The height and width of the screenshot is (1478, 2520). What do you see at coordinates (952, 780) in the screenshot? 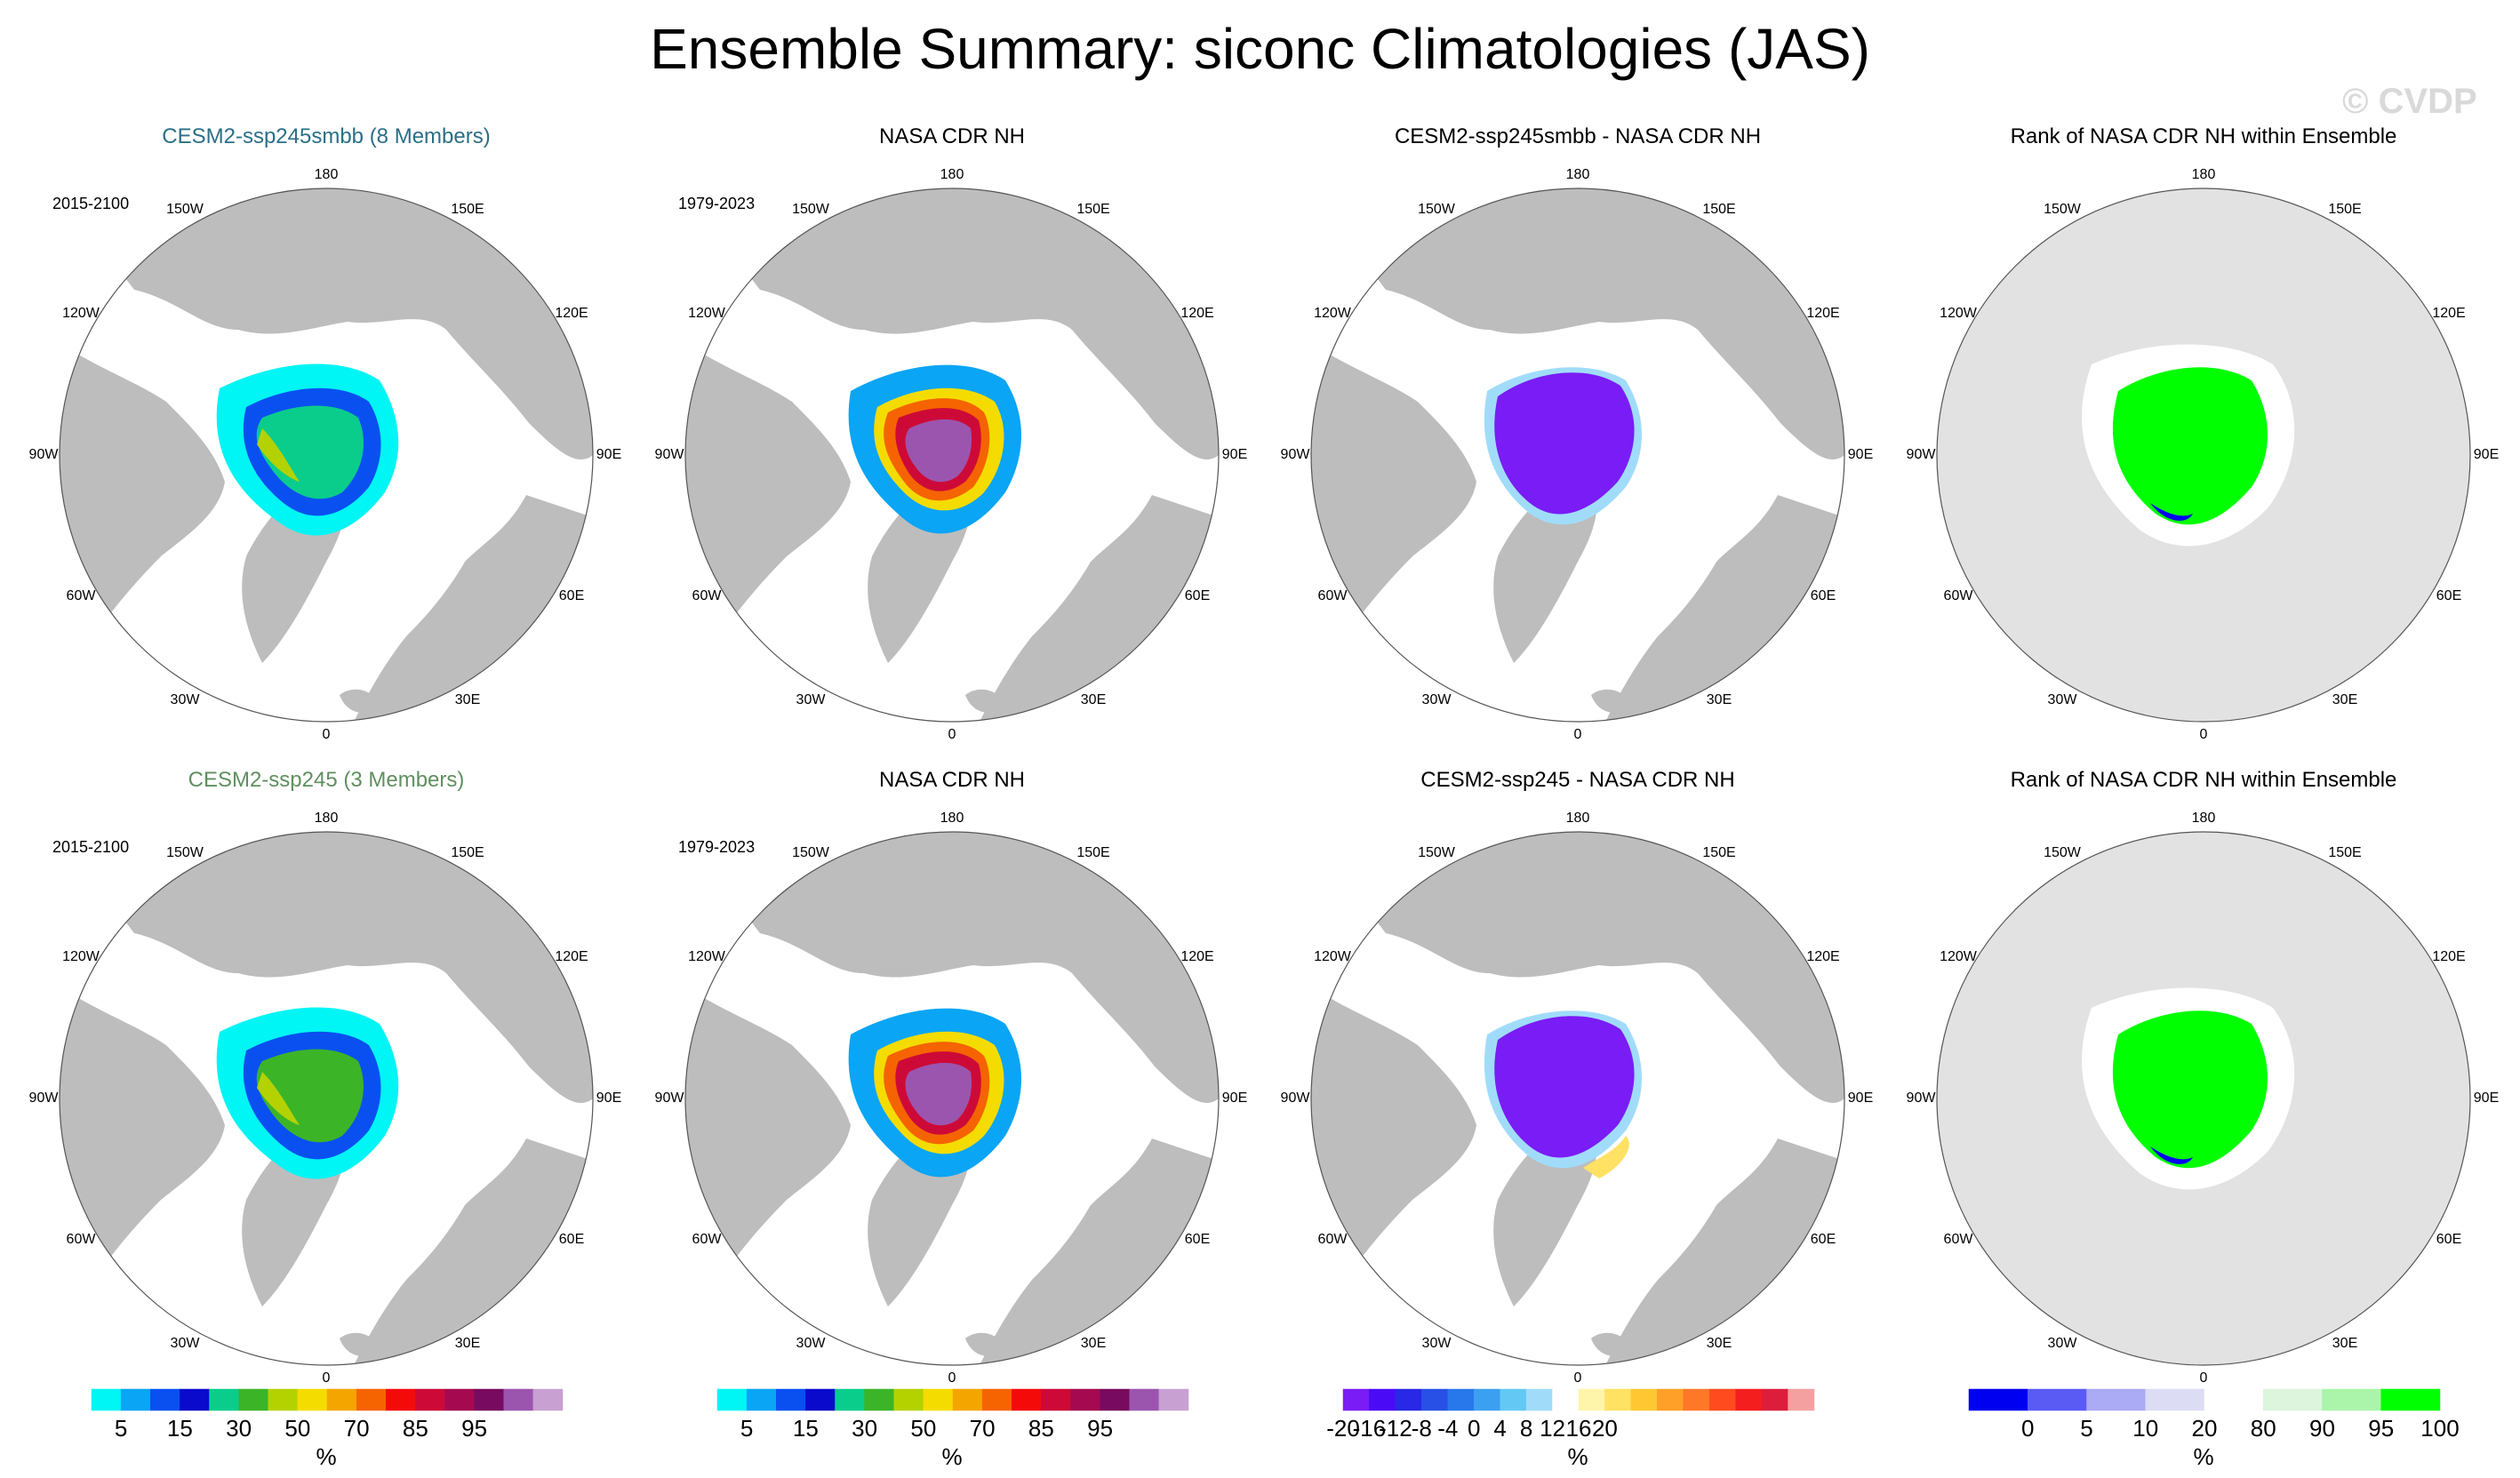
I see `panel-title: NASA CDR NH` at bounding box center [952, 780].